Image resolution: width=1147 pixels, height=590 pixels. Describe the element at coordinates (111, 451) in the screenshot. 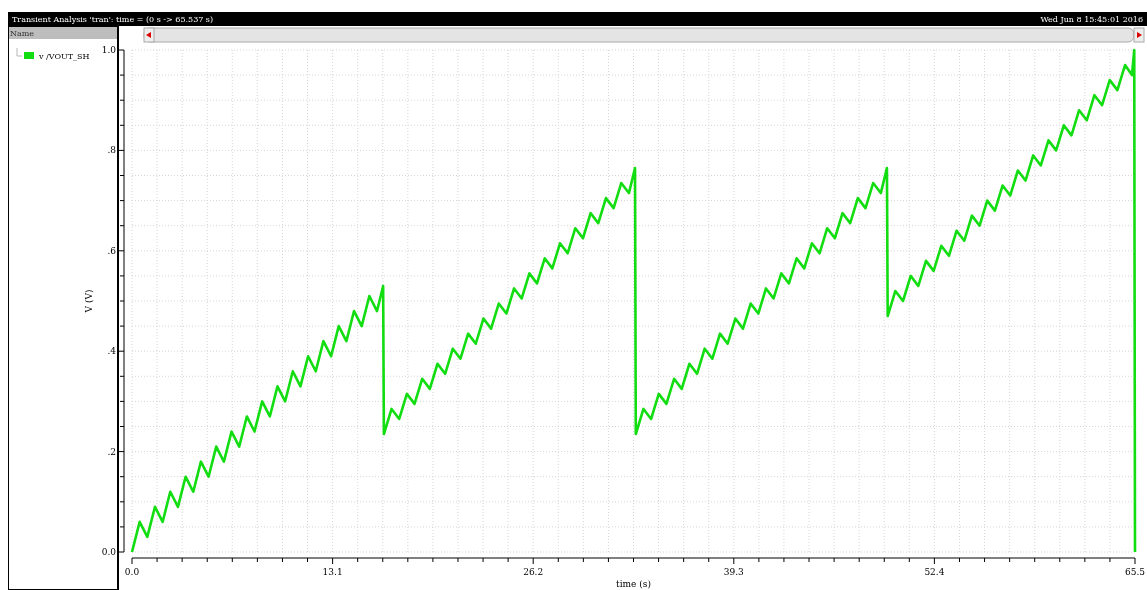

I see `y-tick-label: .2` at that location.